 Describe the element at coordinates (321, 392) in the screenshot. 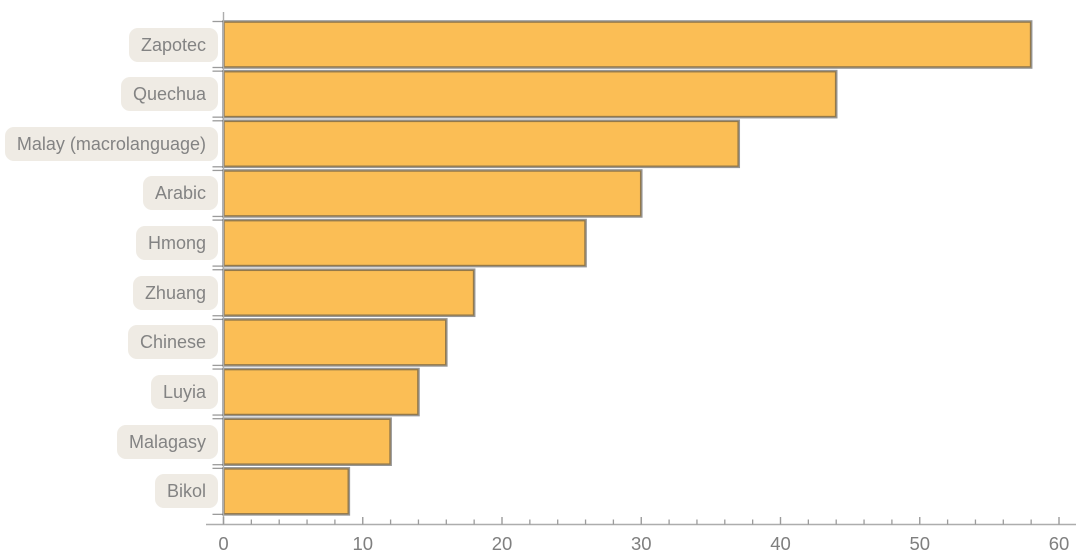

I see `bar-luyia` at that location.